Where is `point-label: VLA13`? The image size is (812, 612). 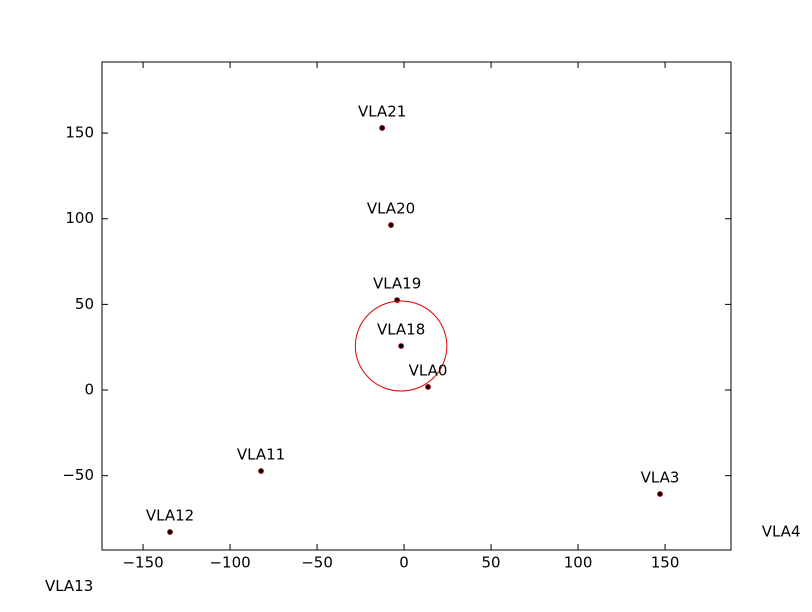 point-label: VLA13 is located at coordinates (69, 586).